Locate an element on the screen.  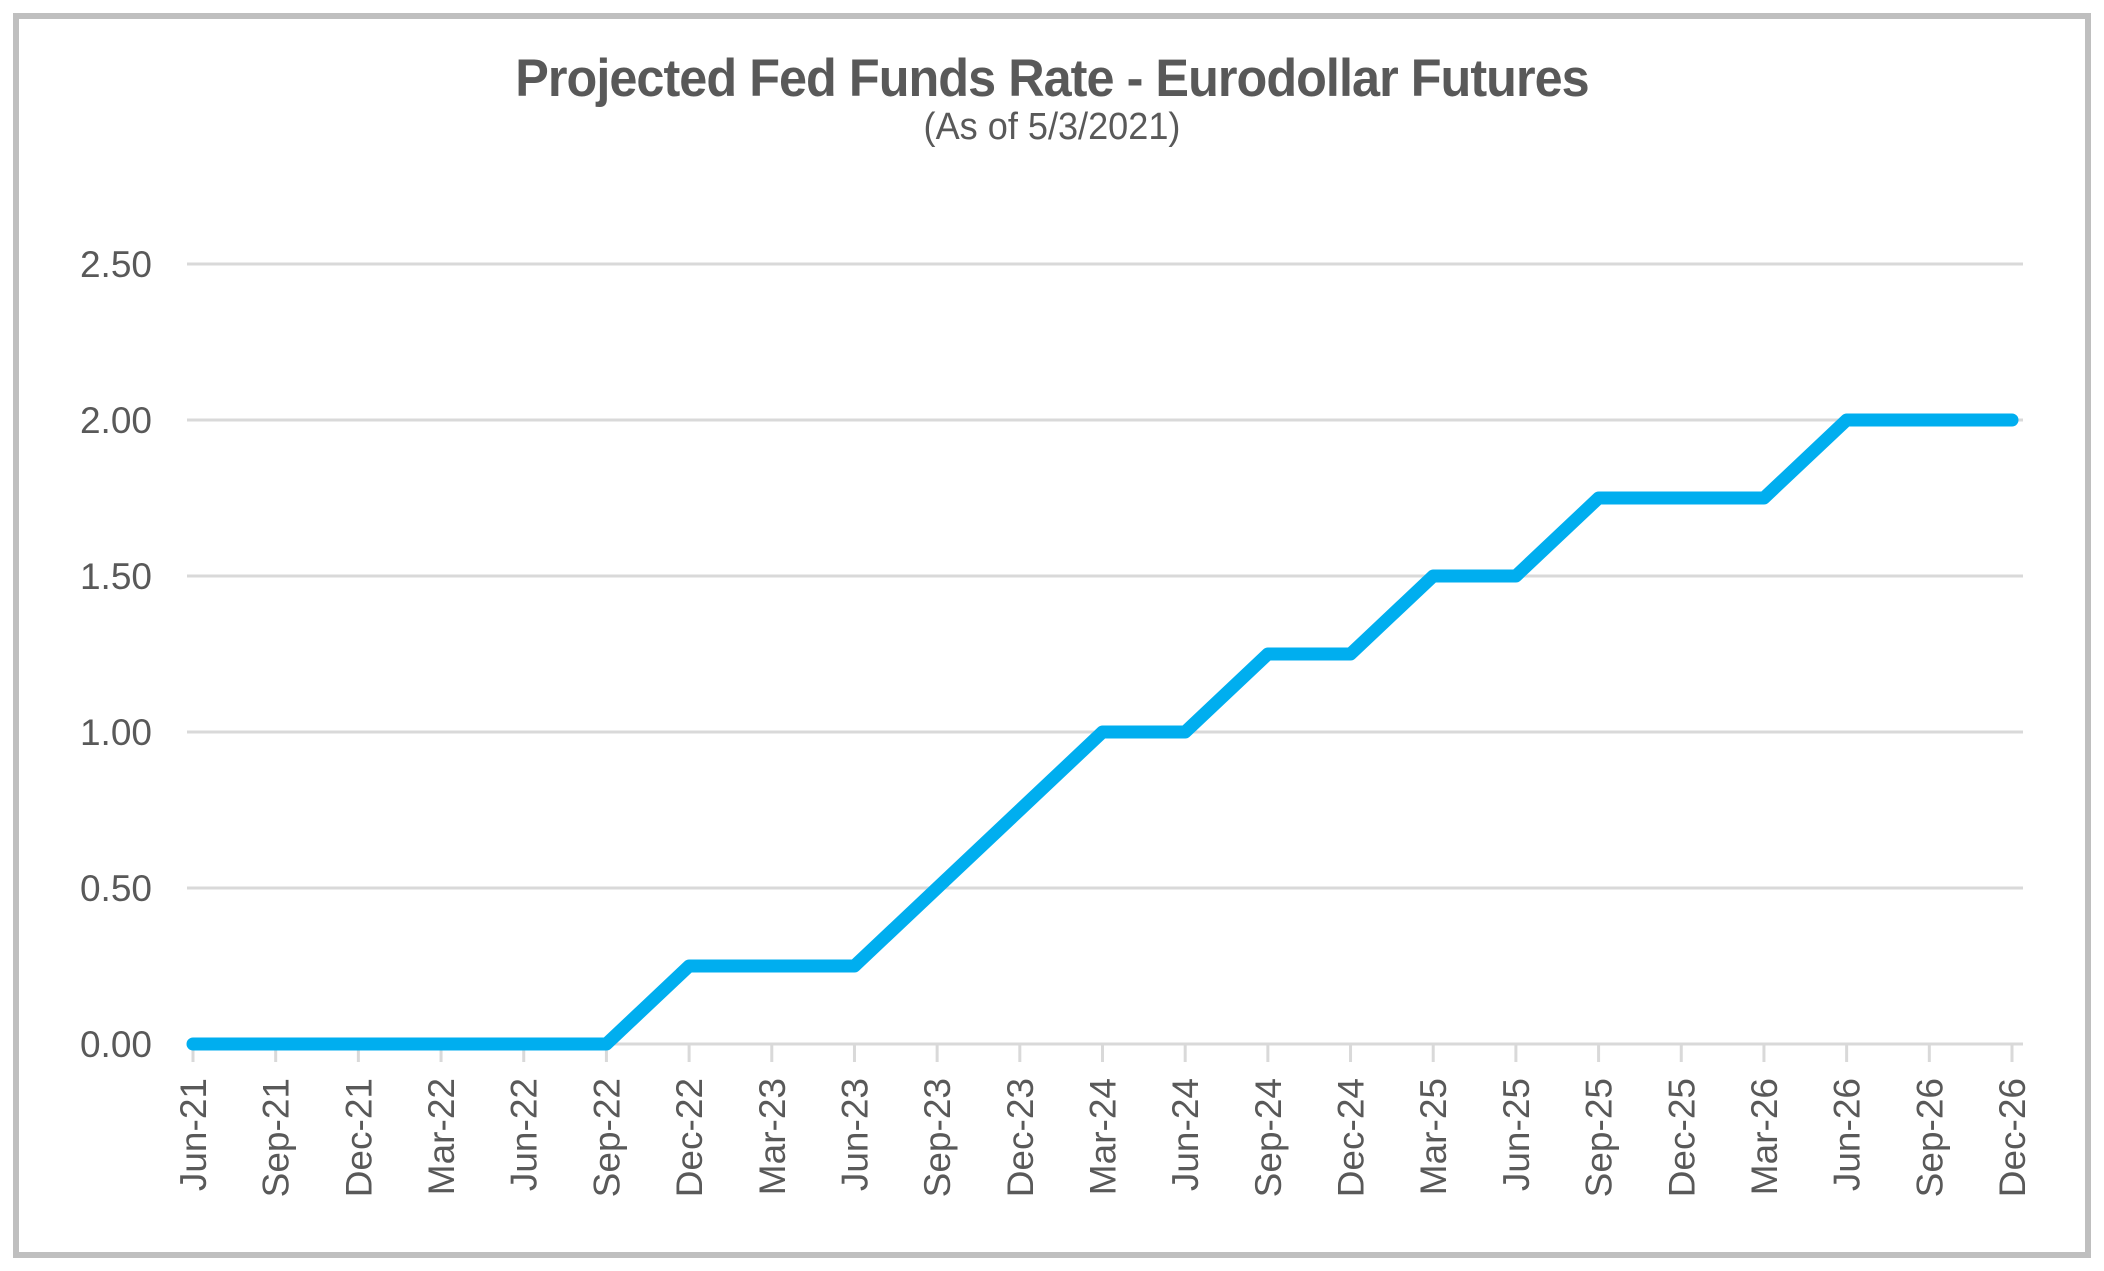
y-axis-tick-label: 2.50 is located at coordinates (116, 264).